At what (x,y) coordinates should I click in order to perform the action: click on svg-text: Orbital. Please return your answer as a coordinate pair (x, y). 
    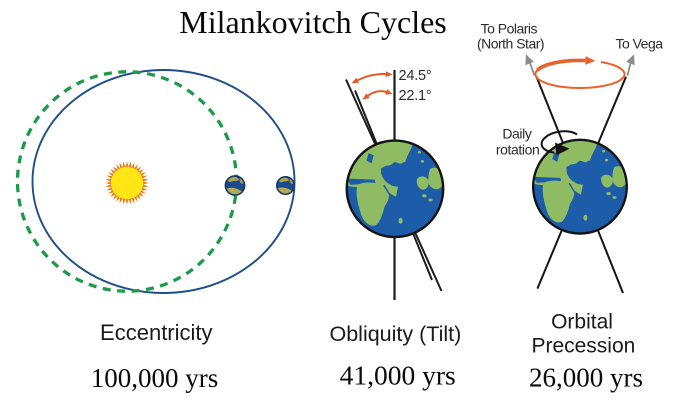
    Looking at the image, I should click on (582, 321).